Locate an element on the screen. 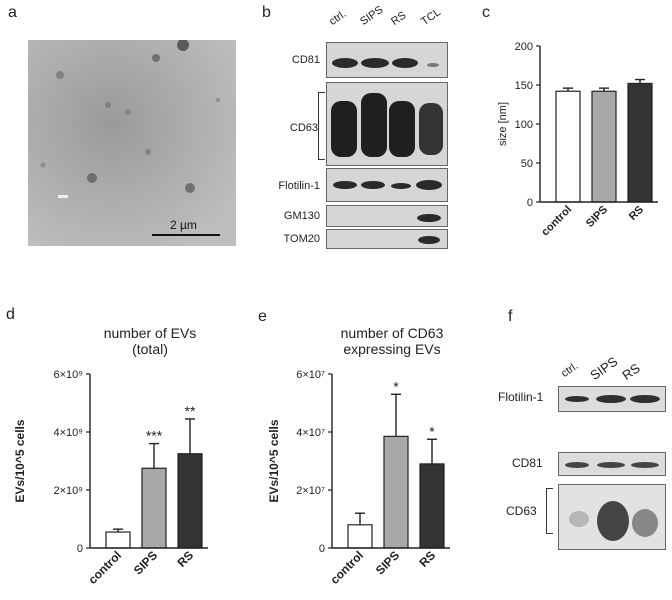 Image resolution: width=672 pixels, height=600 pixels. blot-label-gm130: GM130 is located at coordinates (301, 216).